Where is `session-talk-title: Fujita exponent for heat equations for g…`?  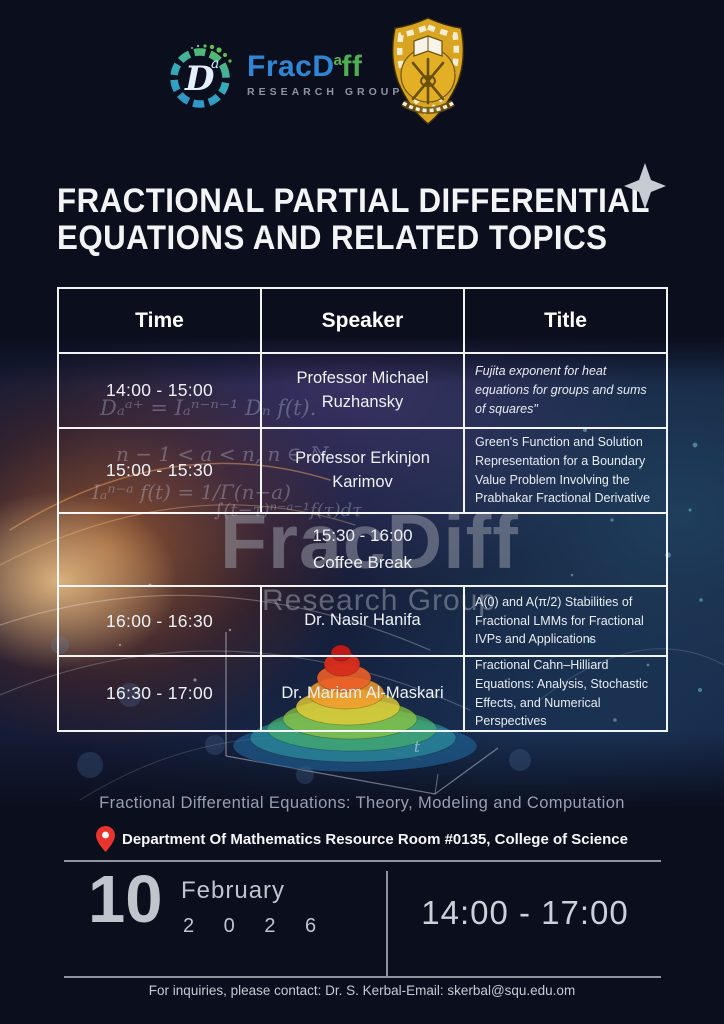 session-talk-title: Fujita exponent for heat equations for g… is located at coordinates (565, 390).